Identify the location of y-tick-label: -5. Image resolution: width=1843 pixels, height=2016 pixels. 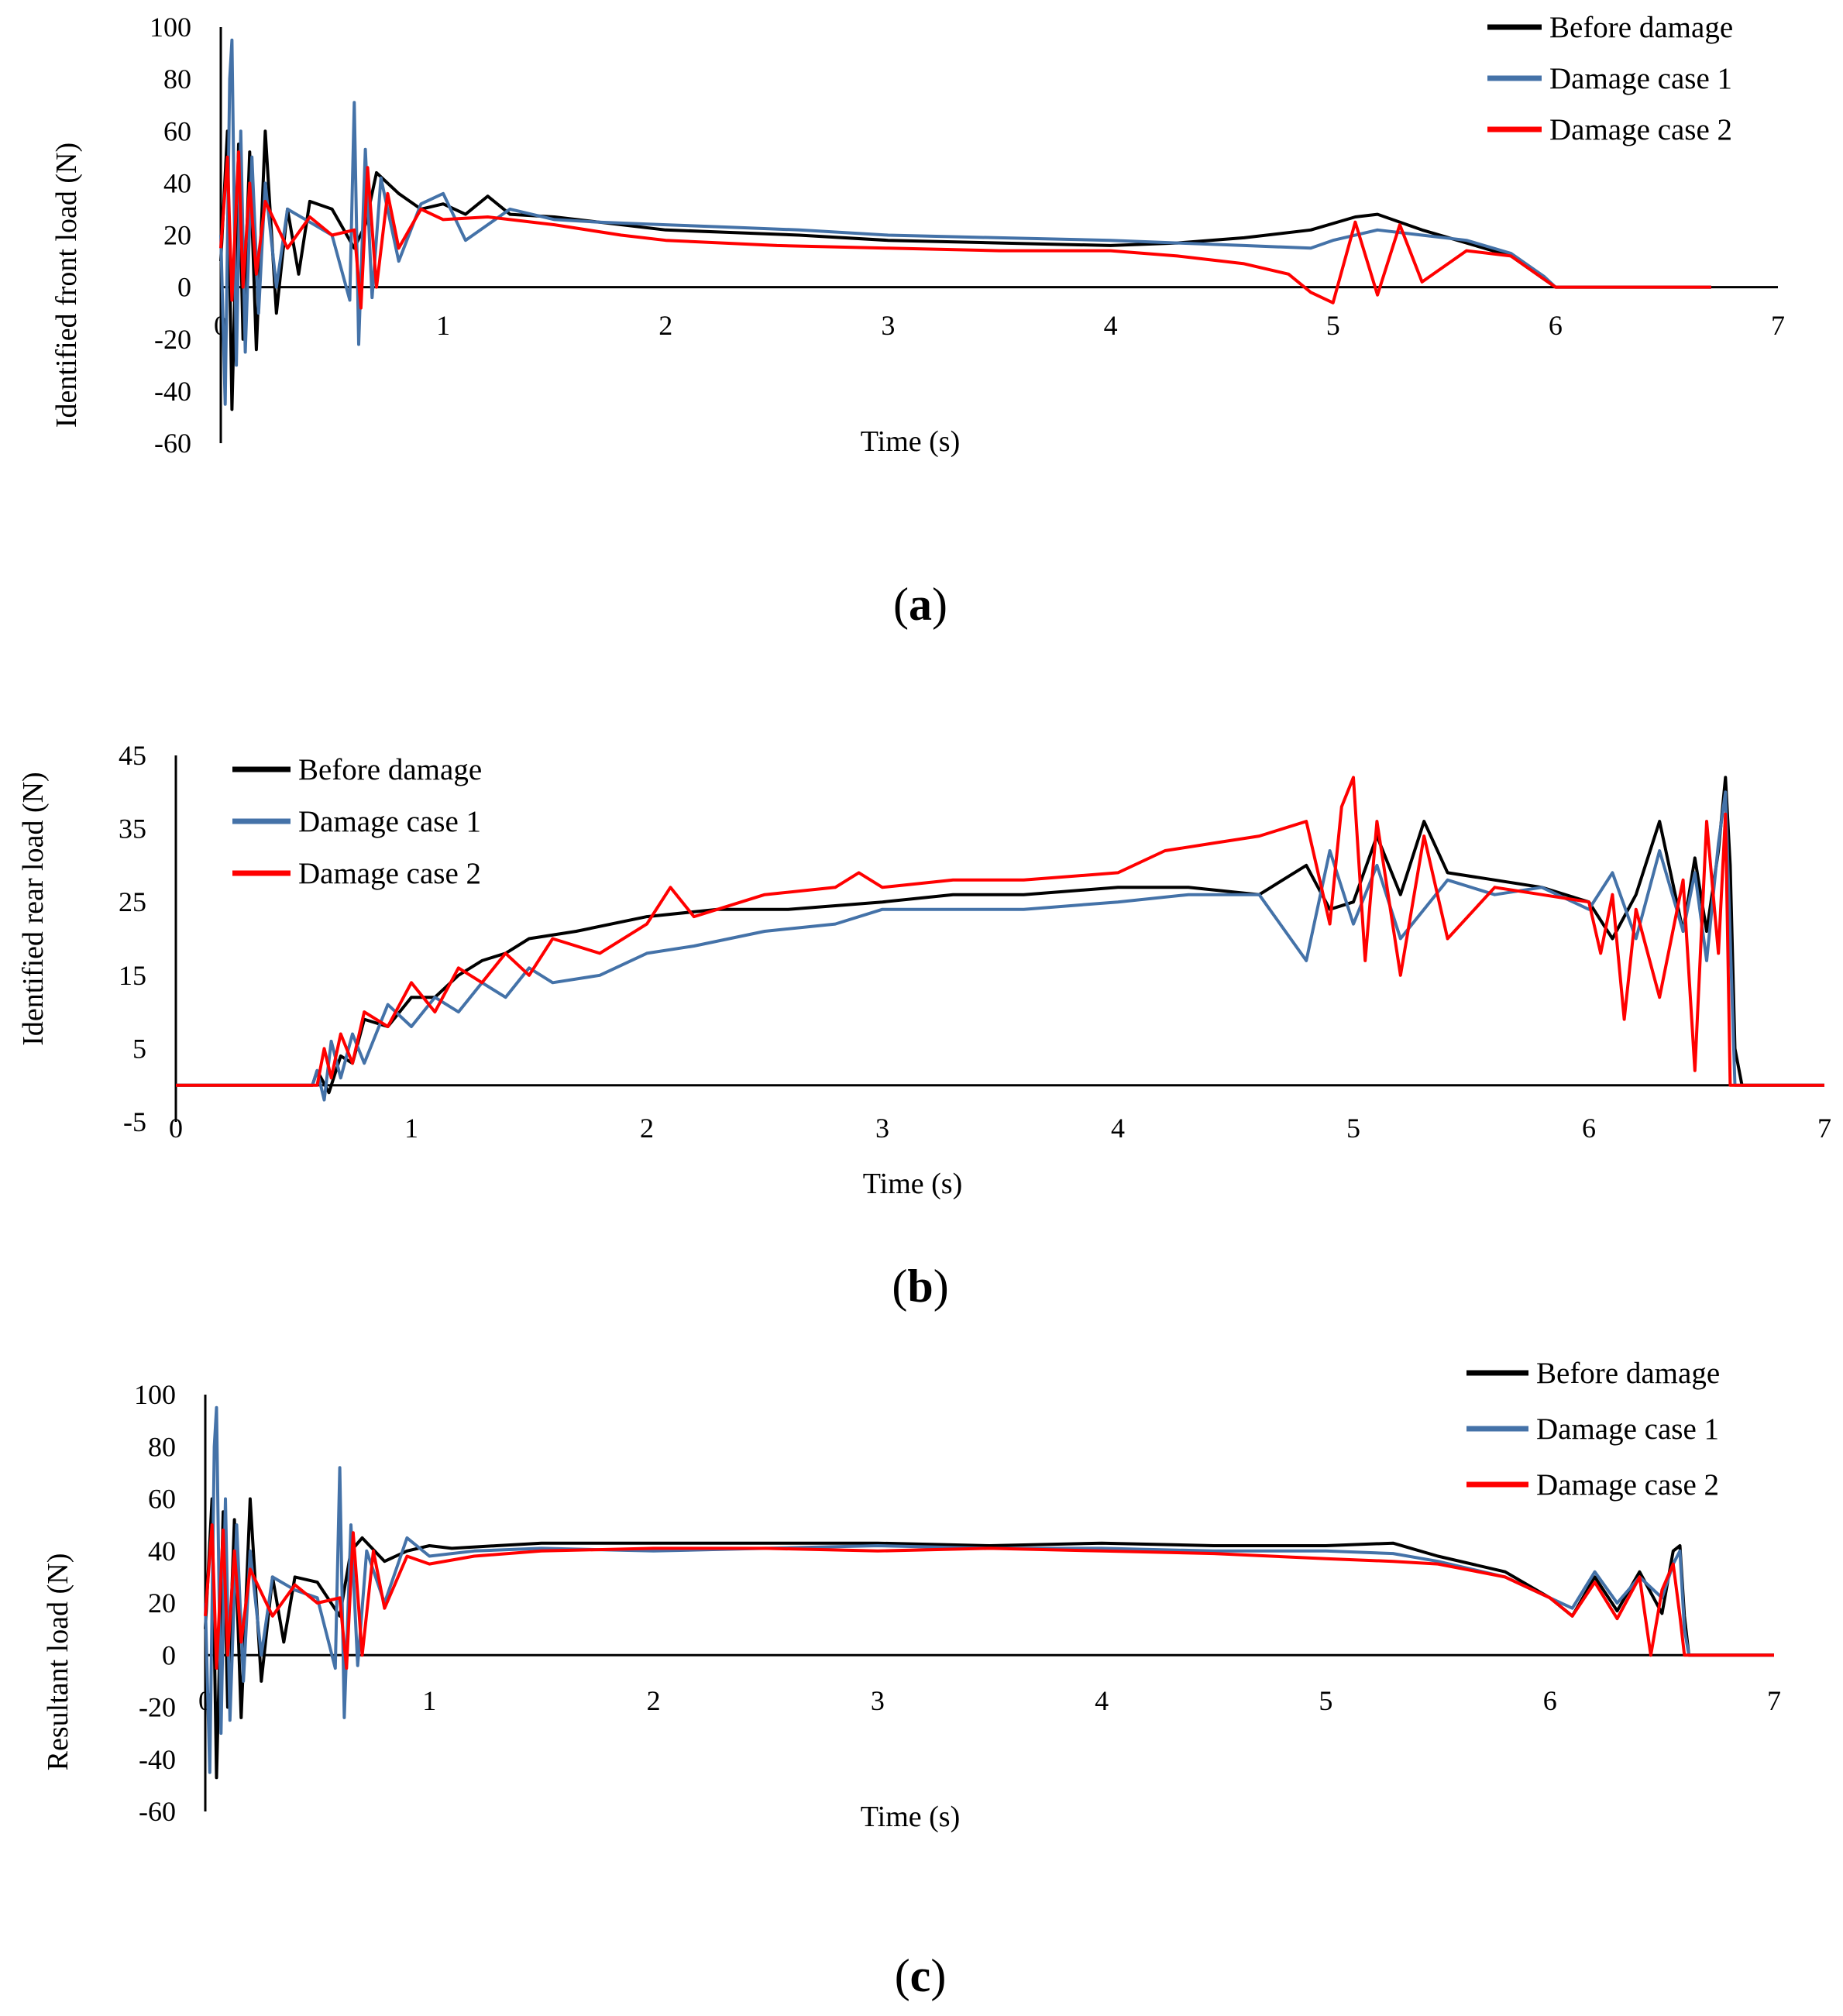
(134, 1122).